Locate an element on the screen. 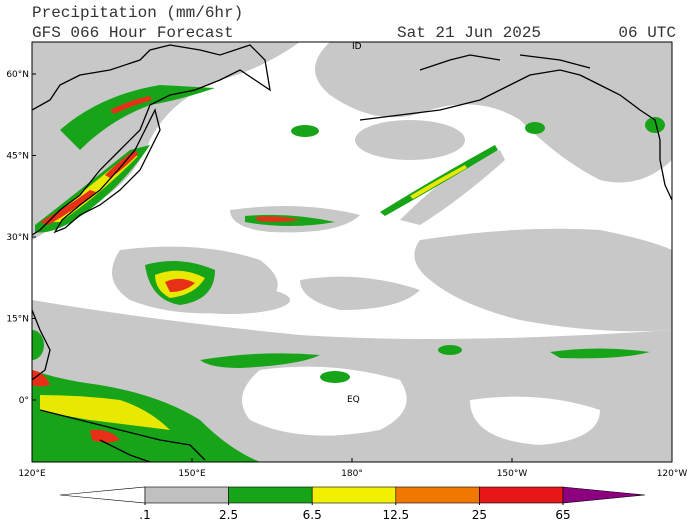 The height and width of the screenshot is (525, 700). map-annotation: ID is located at coordinates (357, 47).